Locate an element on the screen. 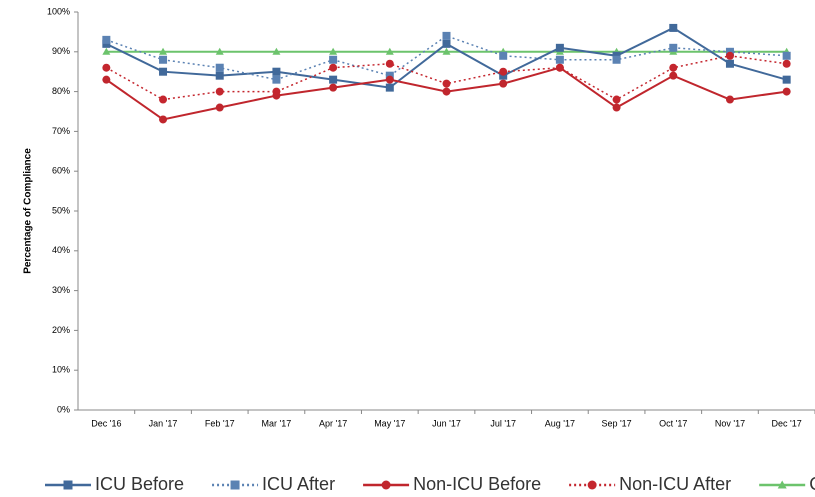 This screenshot has height=497, width=815. x-tick-label: May '17 is located at coordinates (389, 423).